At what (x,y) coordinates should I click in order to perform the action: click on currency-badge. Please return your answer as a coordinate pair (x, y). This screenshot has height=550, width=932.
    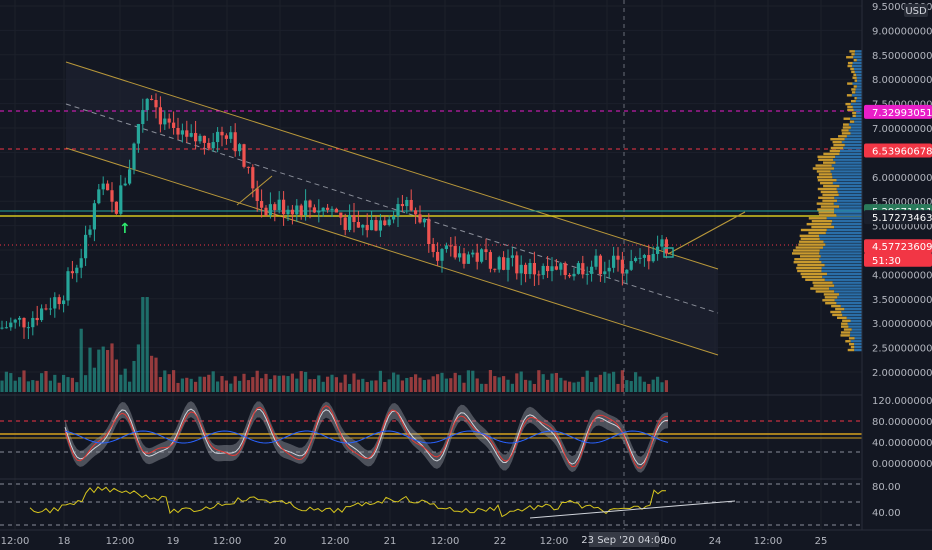
    Looking at the image, I should click on (916, 10).